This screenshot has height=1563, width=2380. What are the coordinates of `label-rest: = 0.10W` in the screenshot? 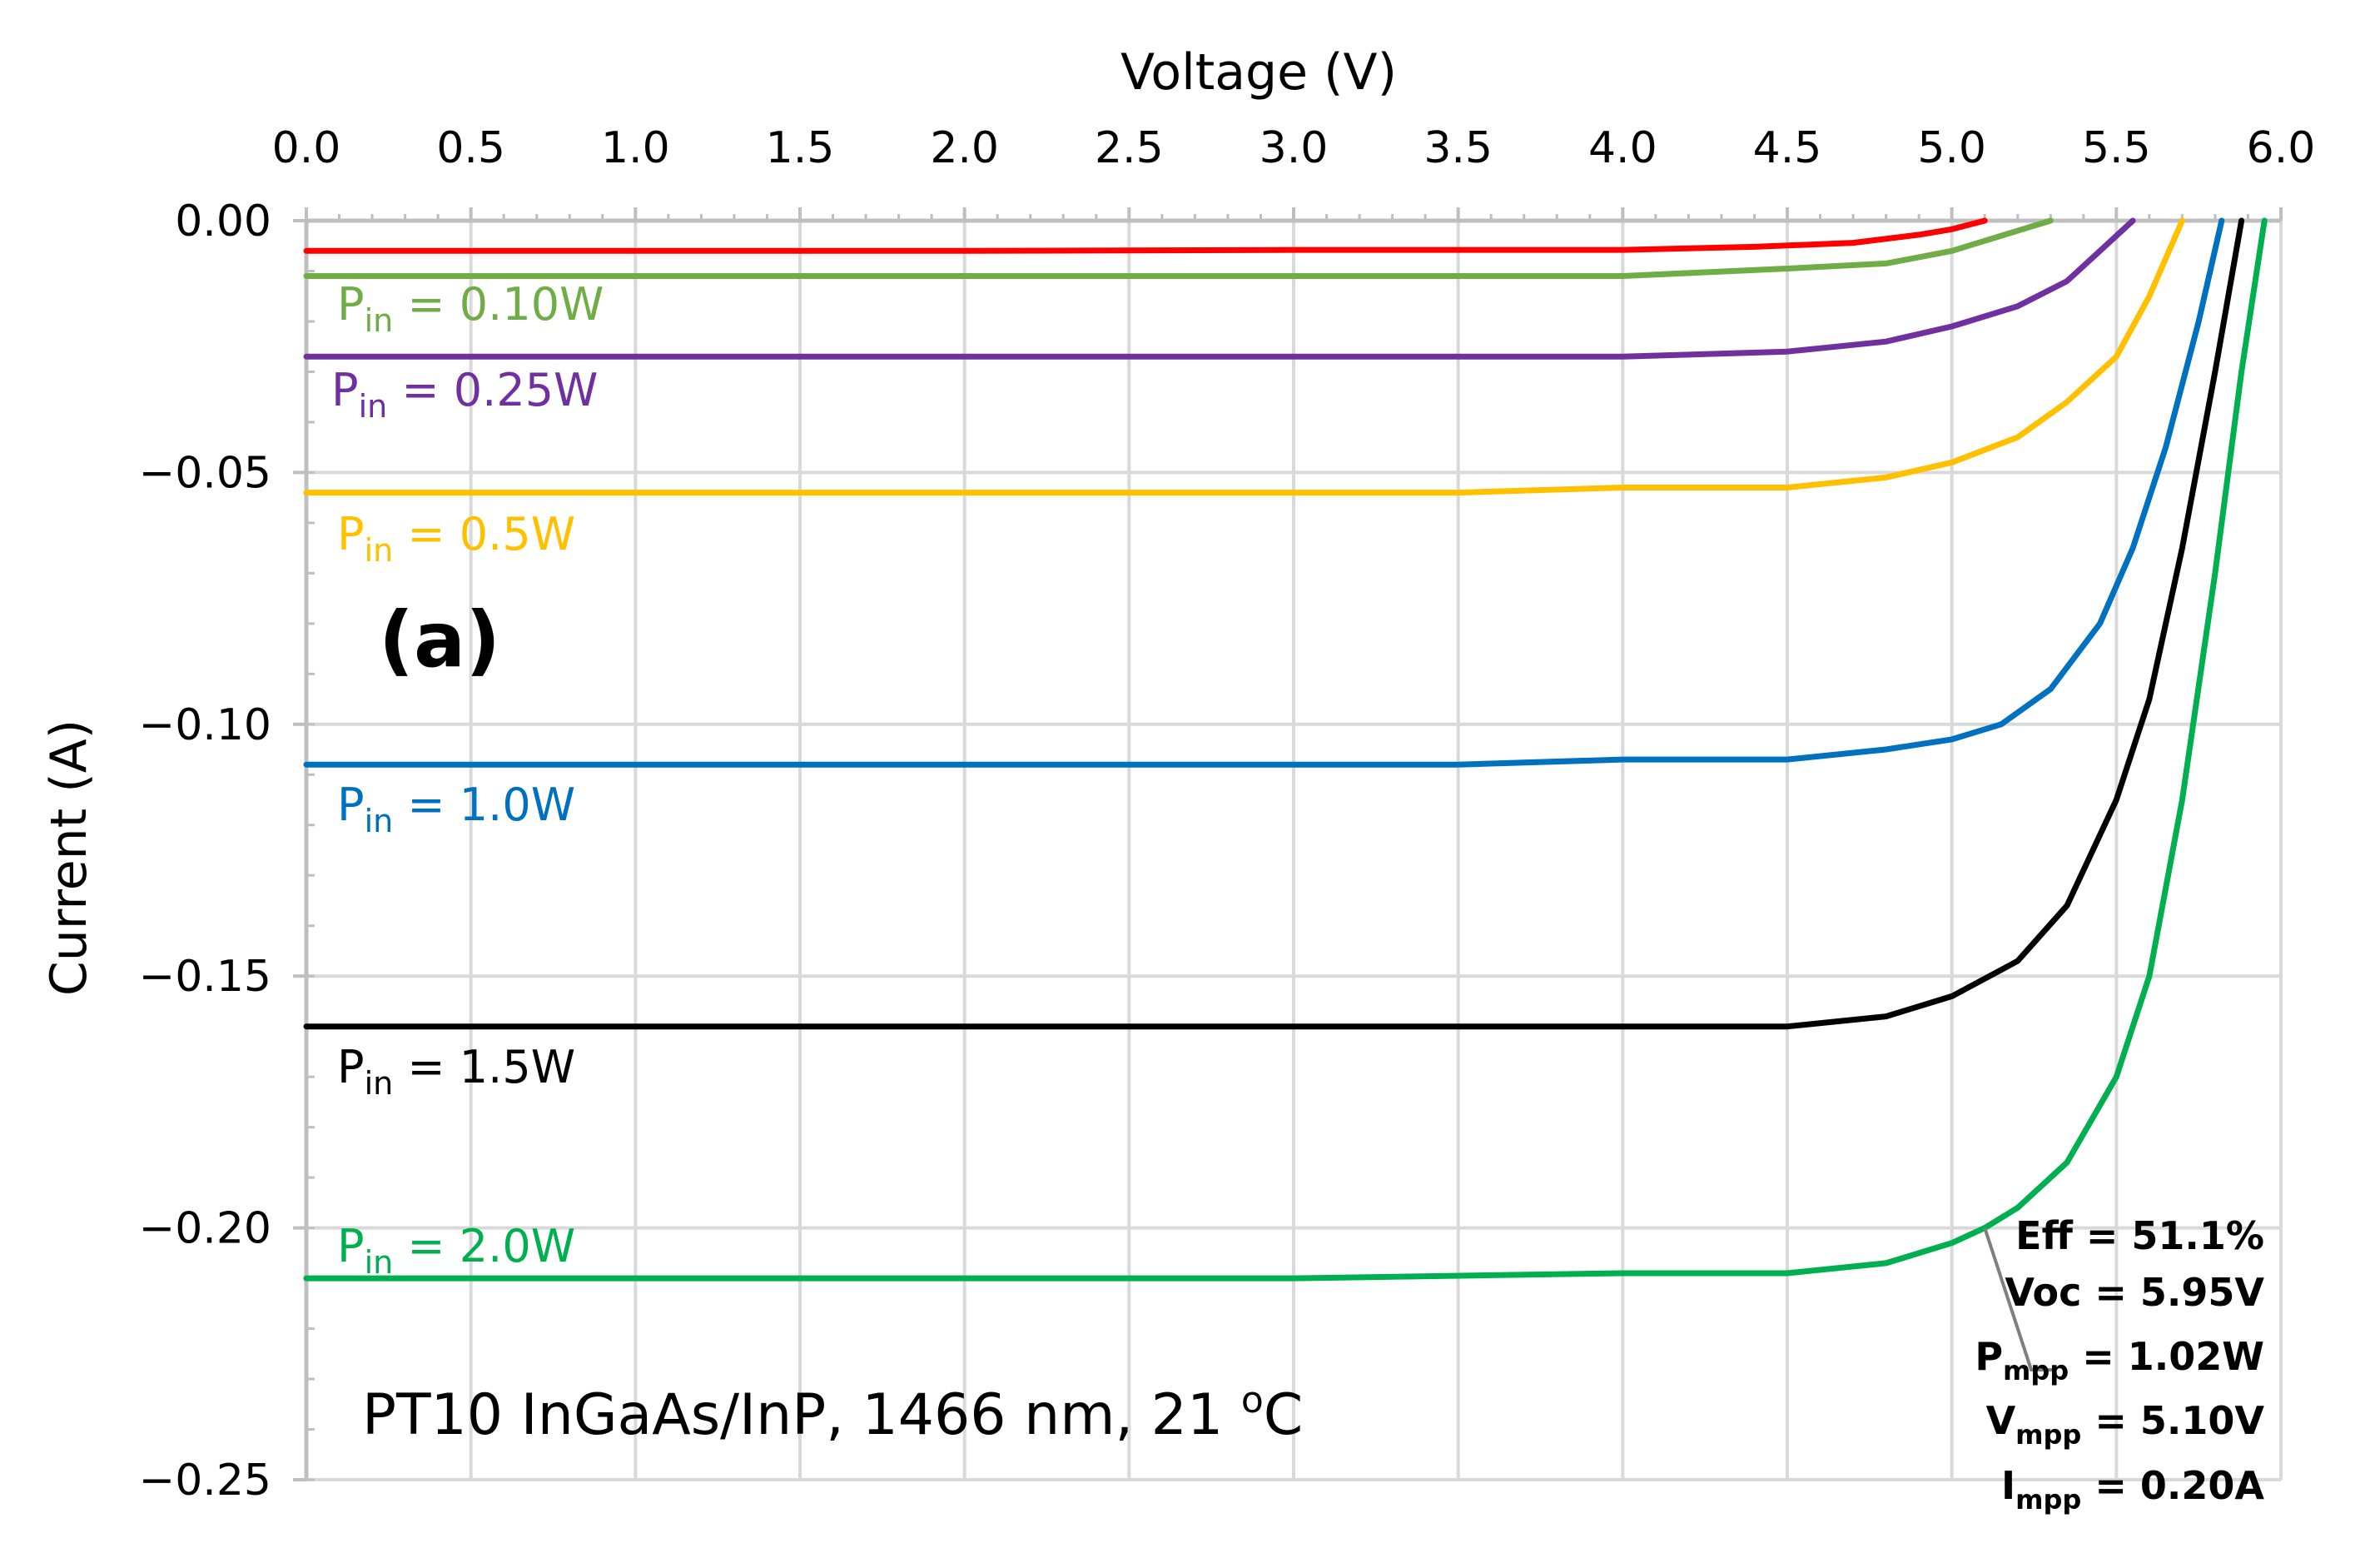 It's located at (498, 304).